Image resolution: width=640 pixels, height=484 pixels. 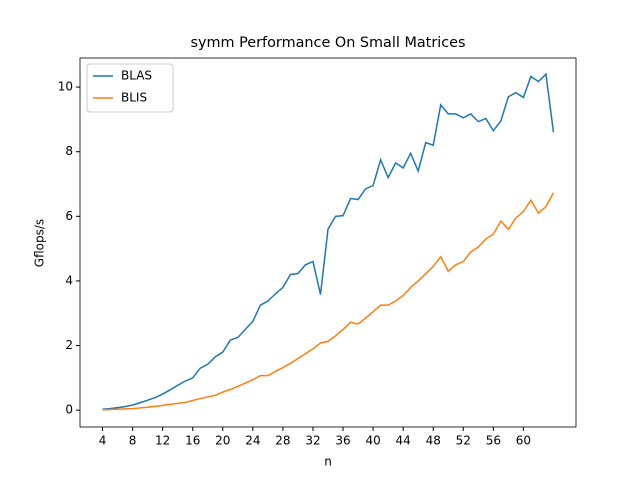 I want to click on x-tick-label: 36, so click(x=342, y=441).